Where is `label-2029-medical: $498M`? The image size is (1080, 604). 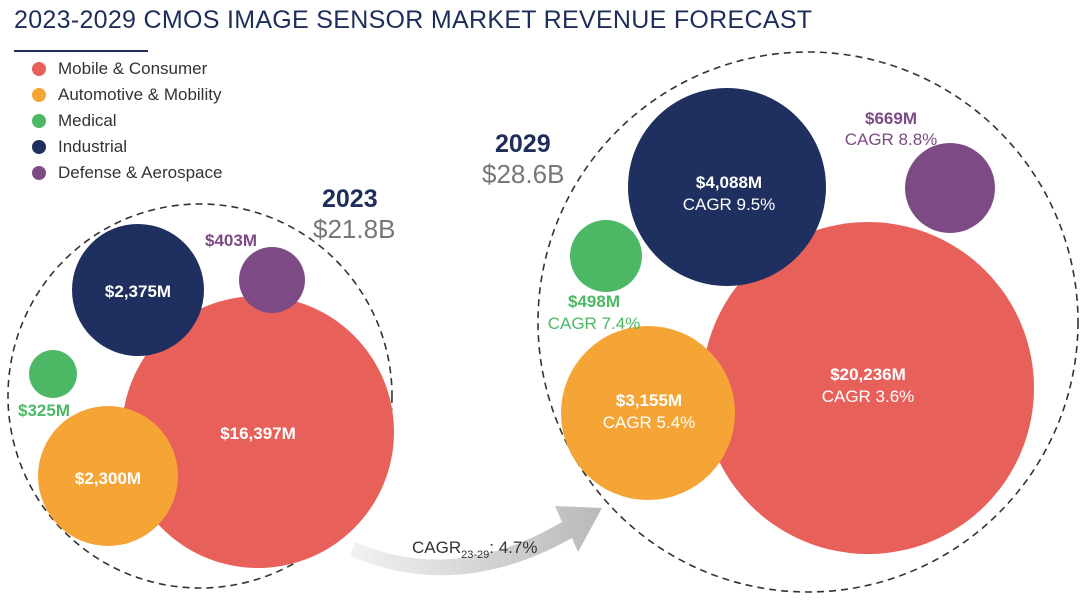
label-2029-medical: $498M is located at coordinates (594, 301).